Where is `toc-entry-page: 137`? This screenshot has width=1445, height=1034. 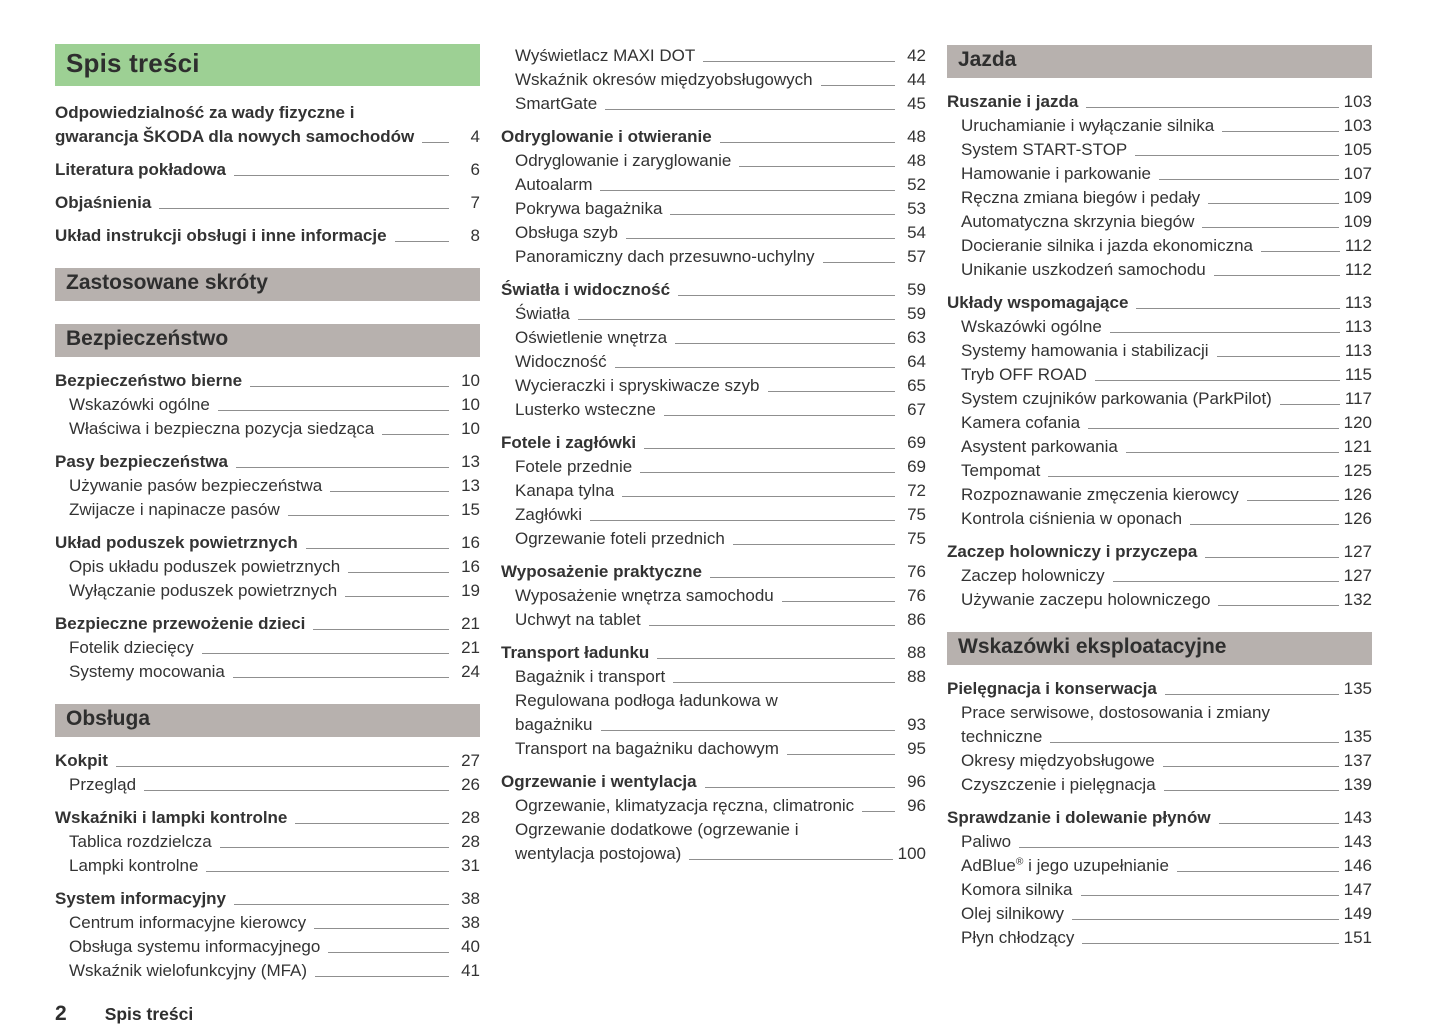 toc-entry-page: 137 is located at coordinates (1357, 760).